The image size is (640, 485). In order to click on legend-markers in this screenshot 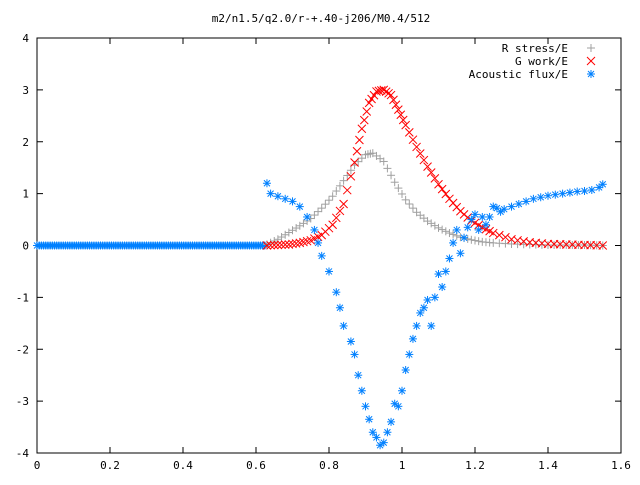, I will do `click(591, 61)`.